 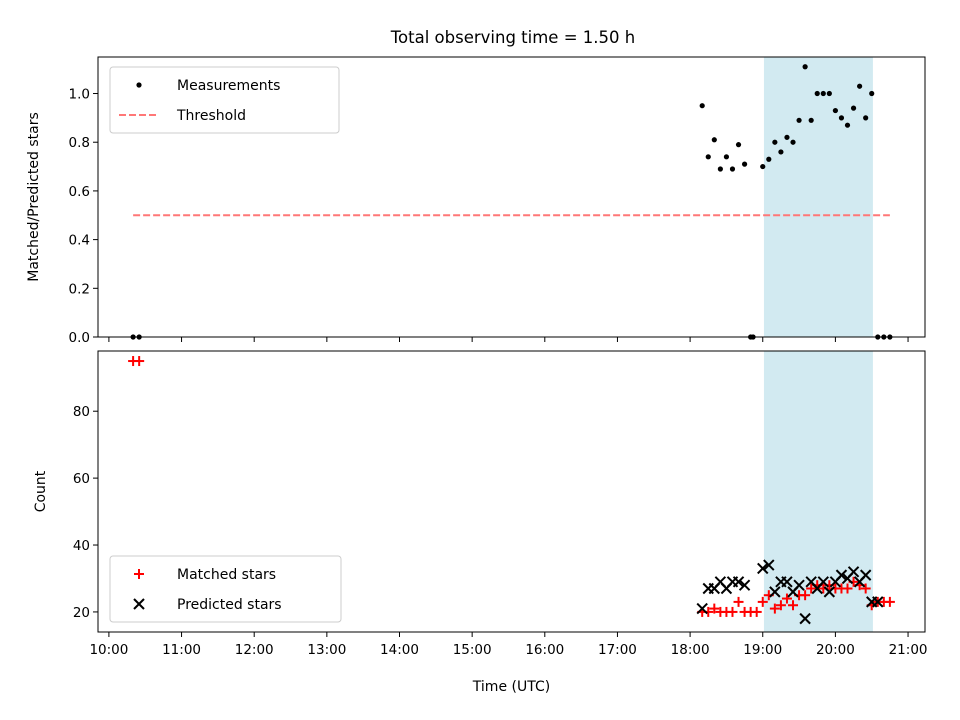 I want to click on chart-title: Total observing time = 1.50 h, so click(x=512, y=37).